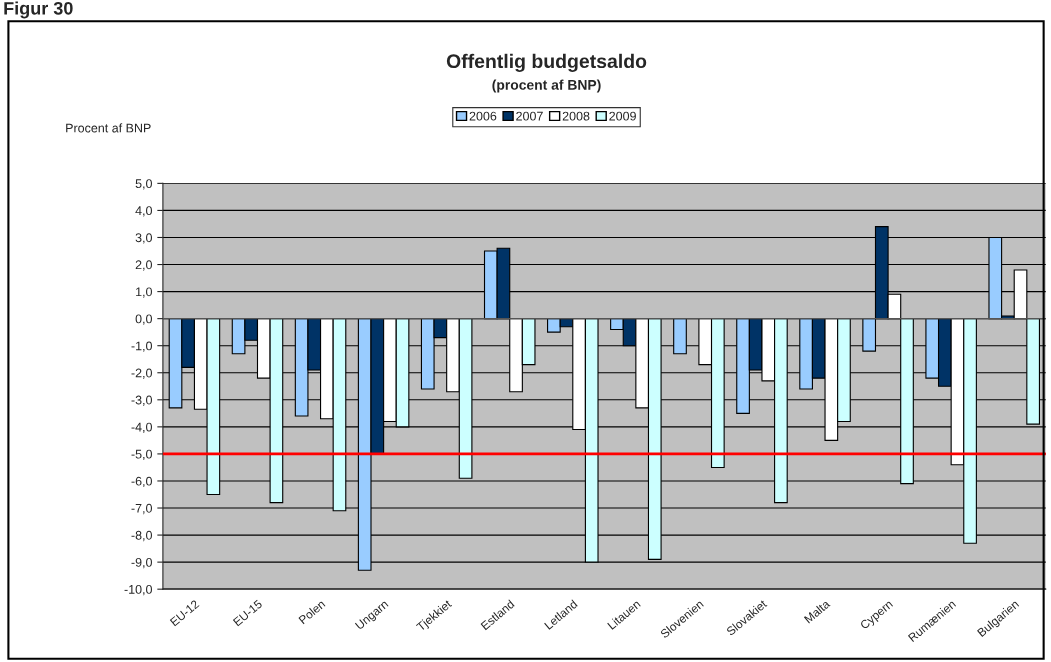  What do you see at coordinates (143, 238) in the screenshot?
I see `y-tick-label: 3,0` at bounding box center [143, 238].